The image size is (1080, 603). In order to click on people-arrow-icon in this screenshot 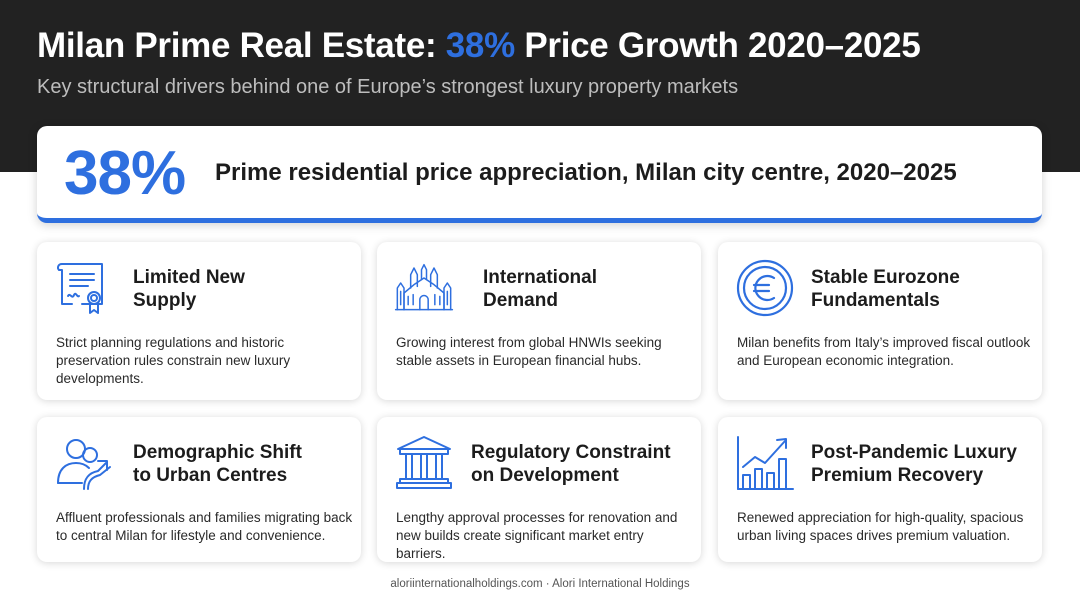, I will do `click(84, 463)`.